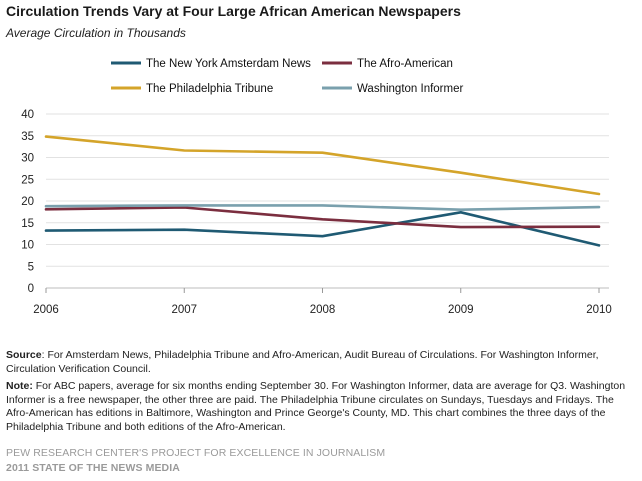  What do you see at coordinates (46, 310) in the screenshot?
I see `x-tick-label: 2006` at bounding box center [46, 310].